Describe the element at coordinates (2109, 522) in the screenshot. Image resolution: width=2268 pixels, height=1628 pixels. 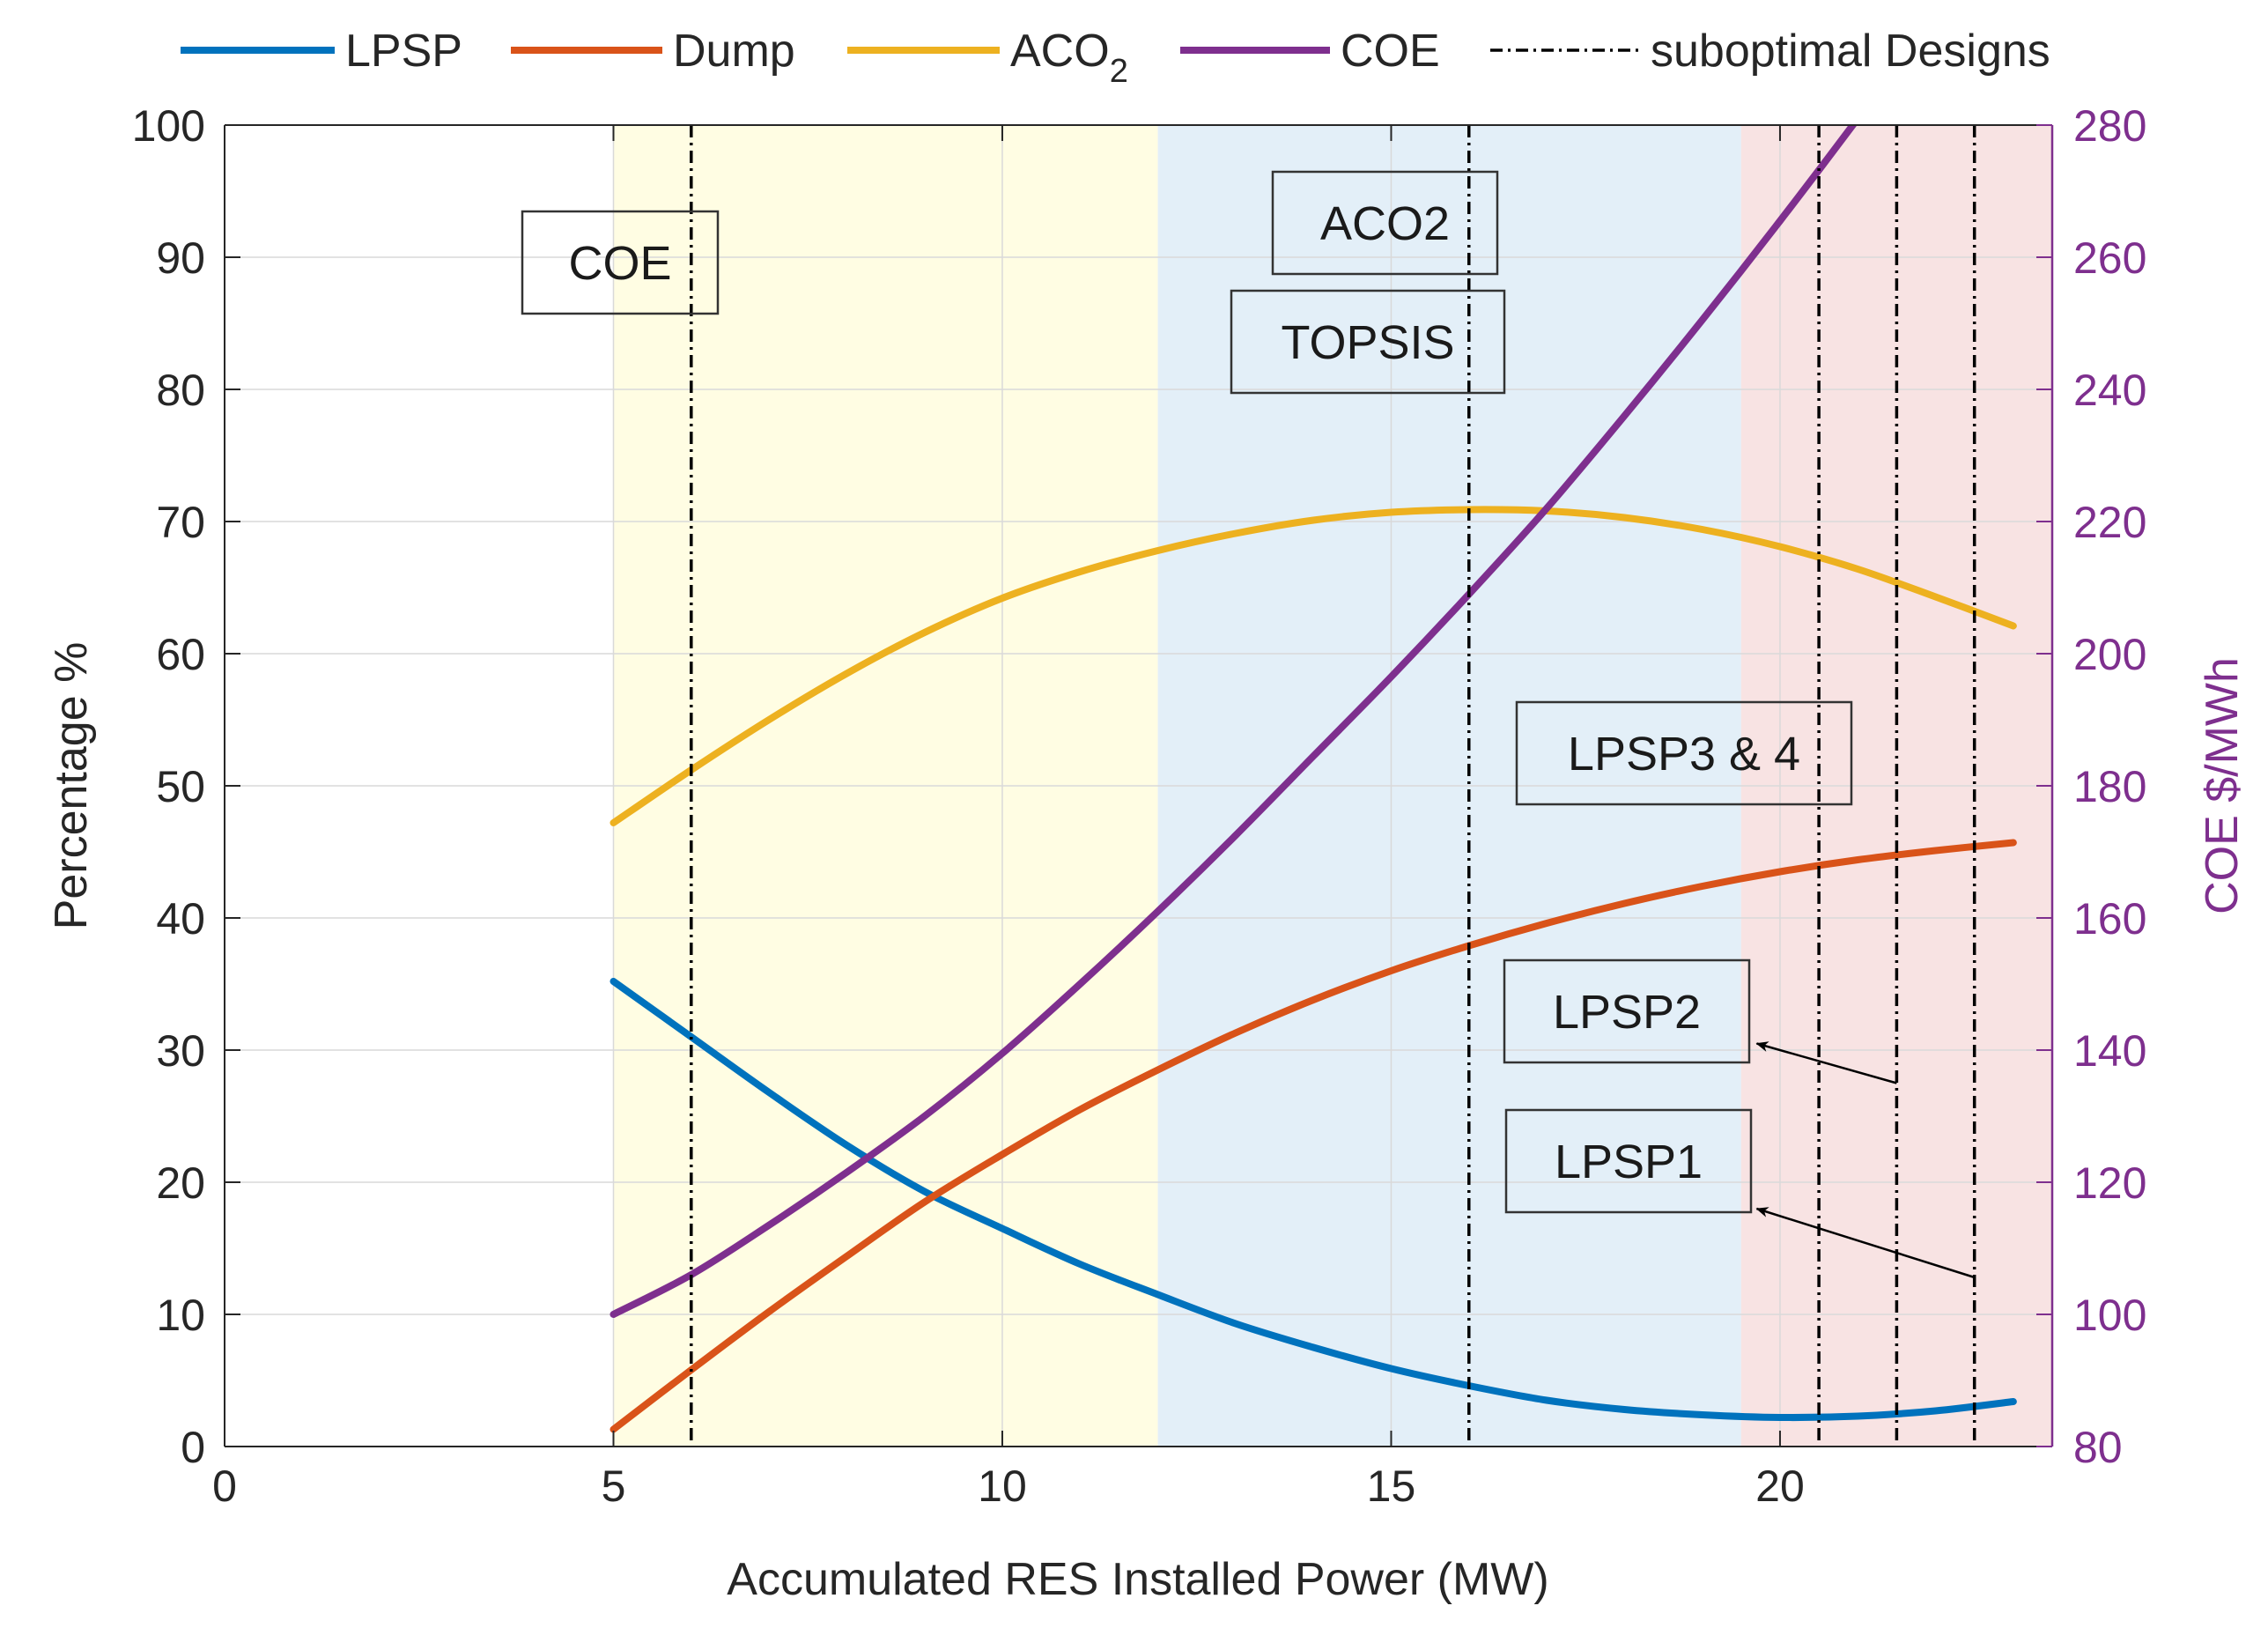
I see `y2-tick-label: 220` at that location.